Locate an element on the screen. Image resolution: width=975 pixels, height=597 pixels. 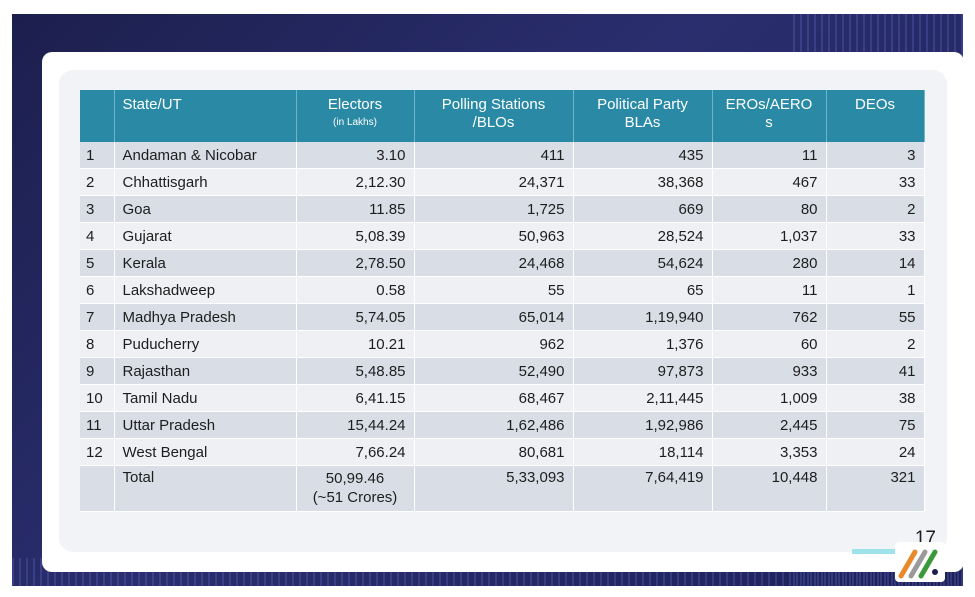
header-state: State/UT is located at coordinates (205, 116).